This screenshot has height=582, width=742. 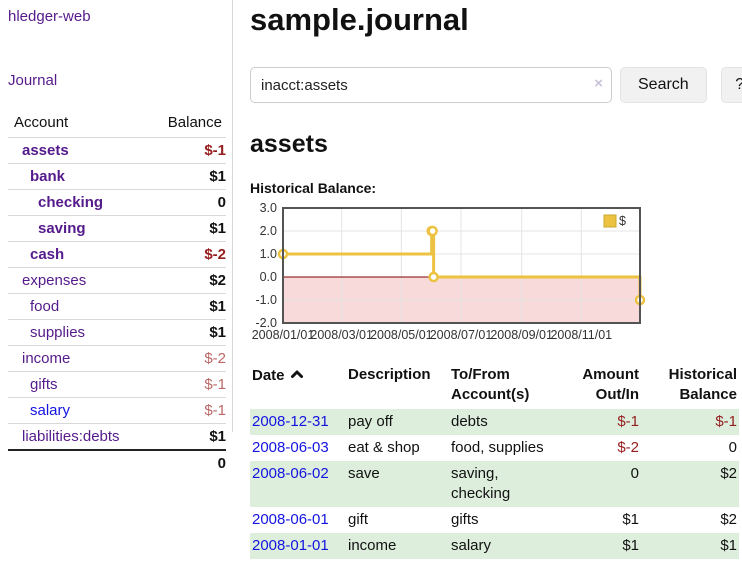 I want to click on register-header-balance-line1: Historical, so click(x=702, y=374).